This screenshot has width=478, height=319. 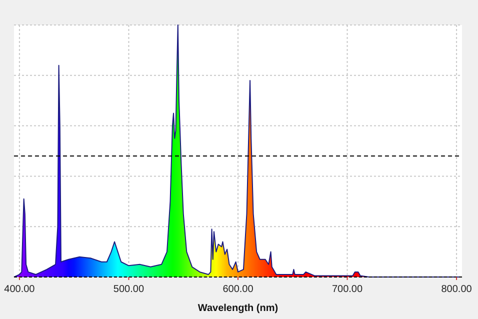 I want to click on x-axis-title: Wavelength (nm), so click(x=238, y=308).